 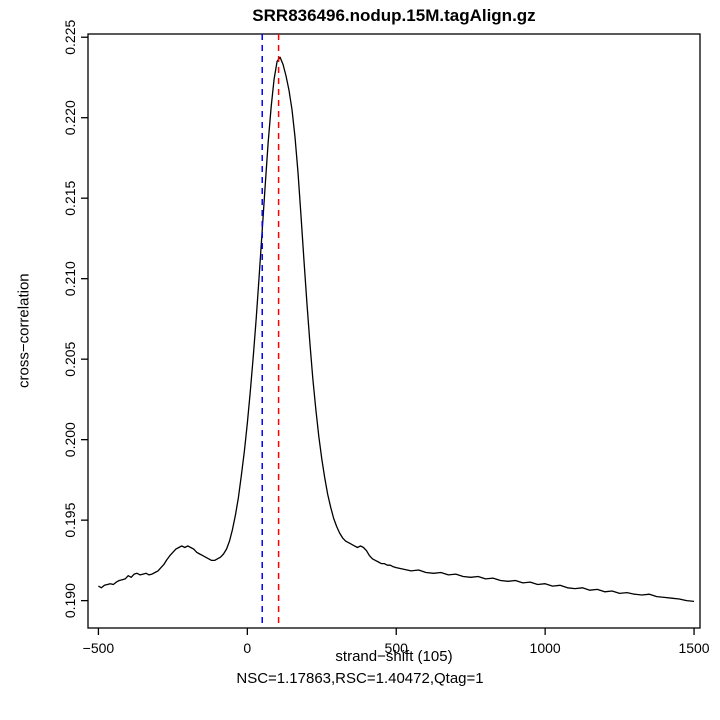 I want to click on y-tick-label: 0.210, so click(x=70, y=278).